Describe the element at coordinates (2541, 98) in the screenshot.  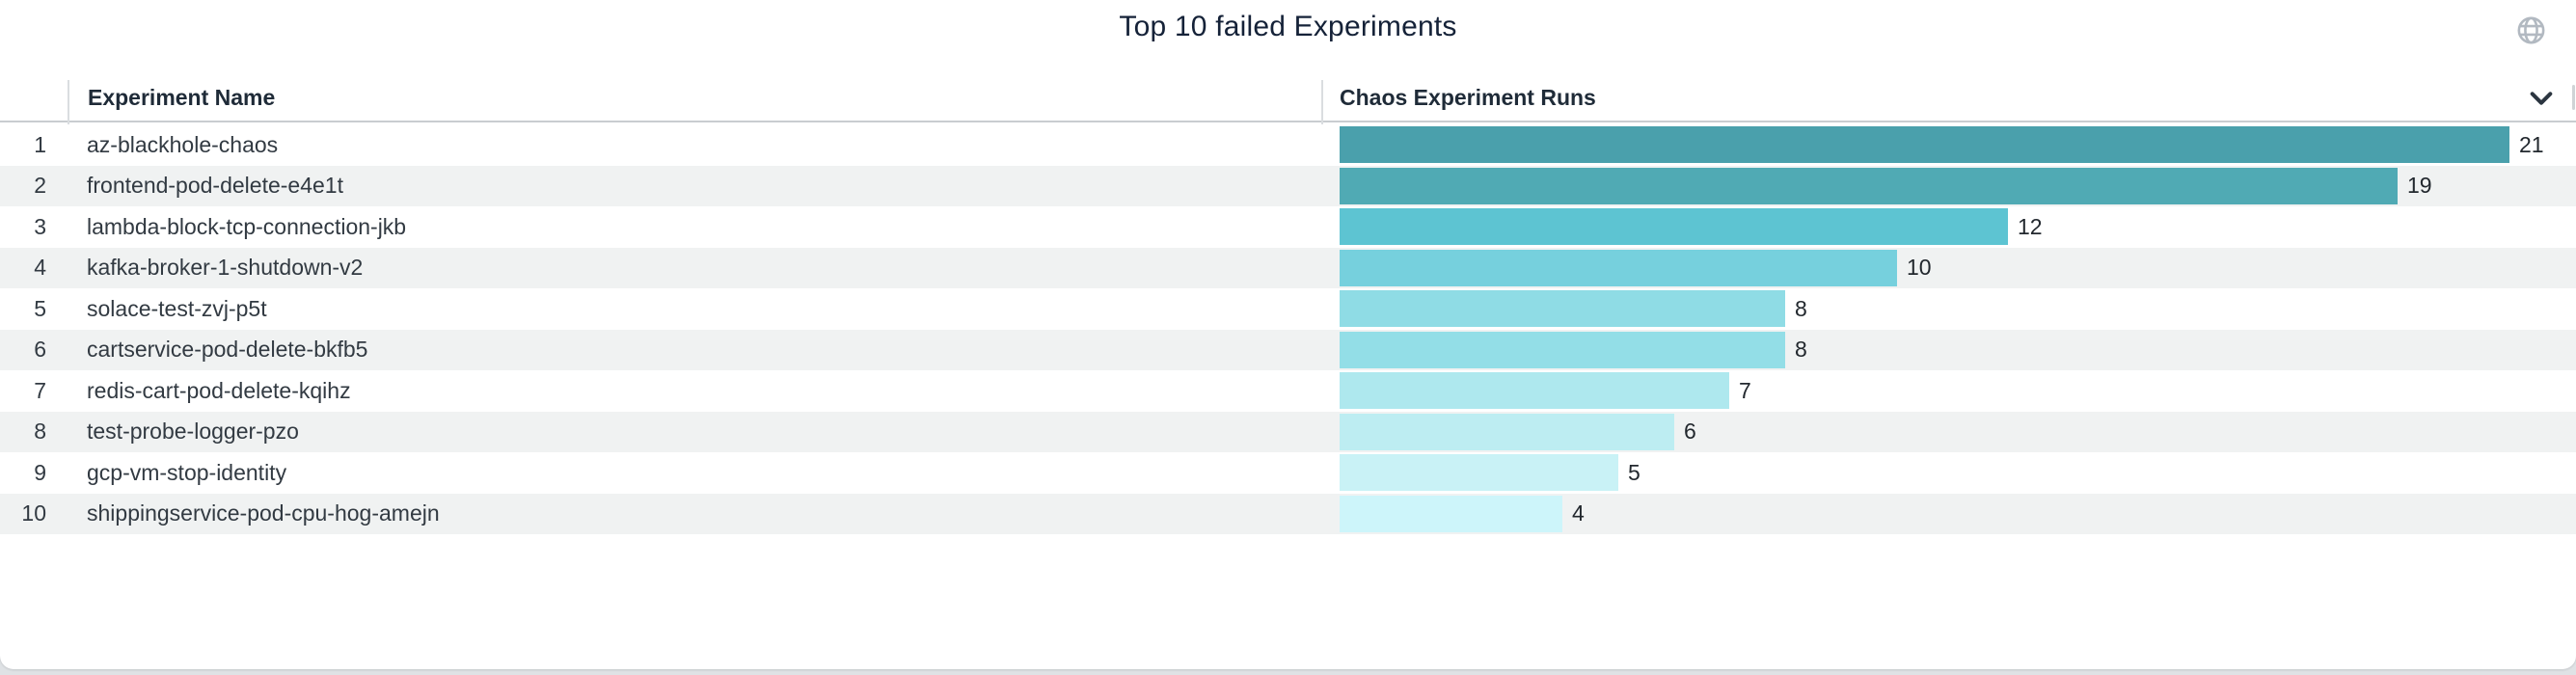
I see `chevron-down-icon` at that location.